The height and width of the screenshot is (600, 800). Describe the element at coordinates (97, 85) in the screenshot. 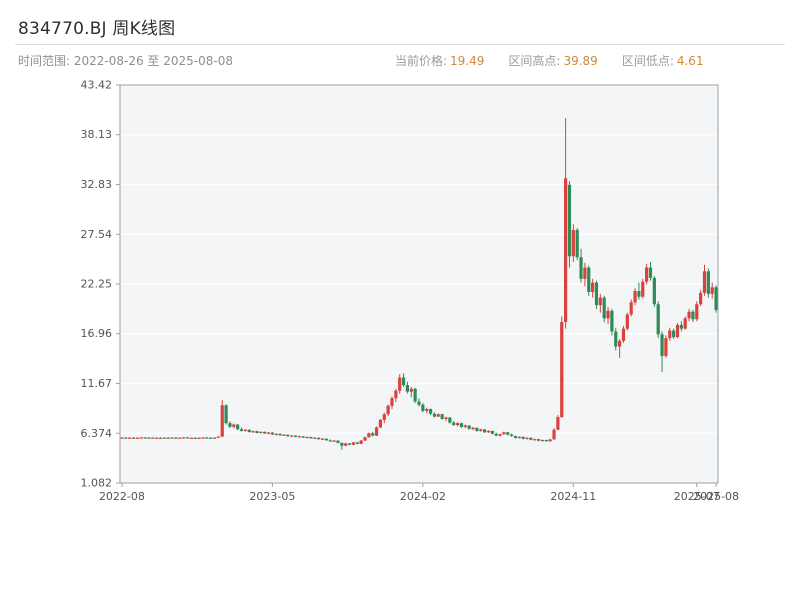

I see `svg-text: 43.42` at that location.